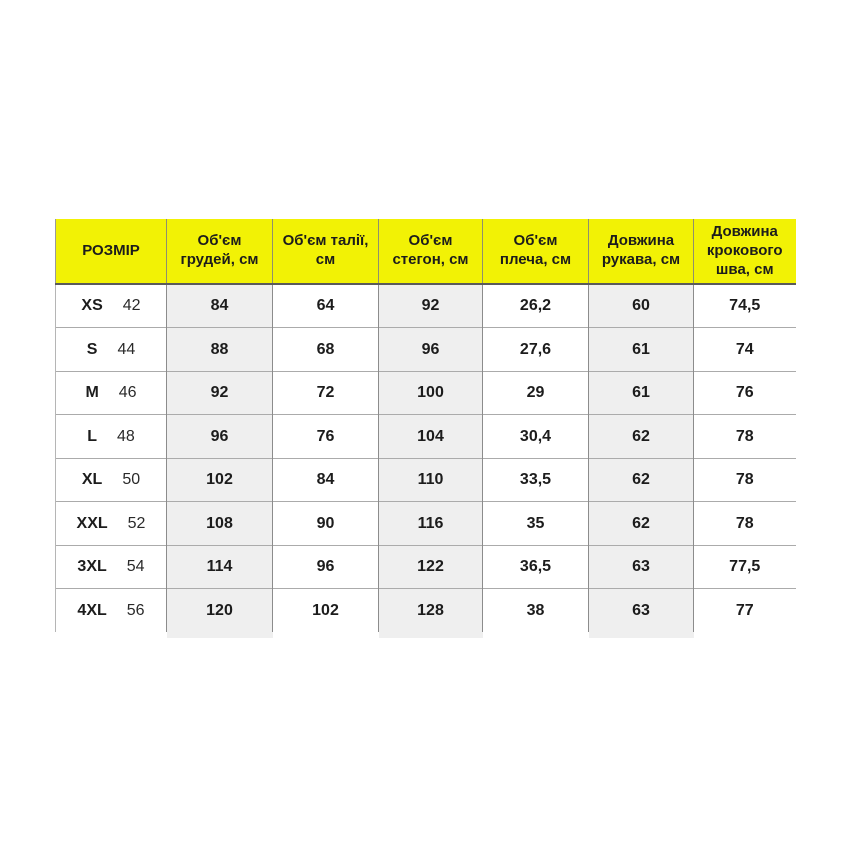  Describe the element at coordinates (744, 610) in the screenshot. I see `inseam-cell: 77` at that location.